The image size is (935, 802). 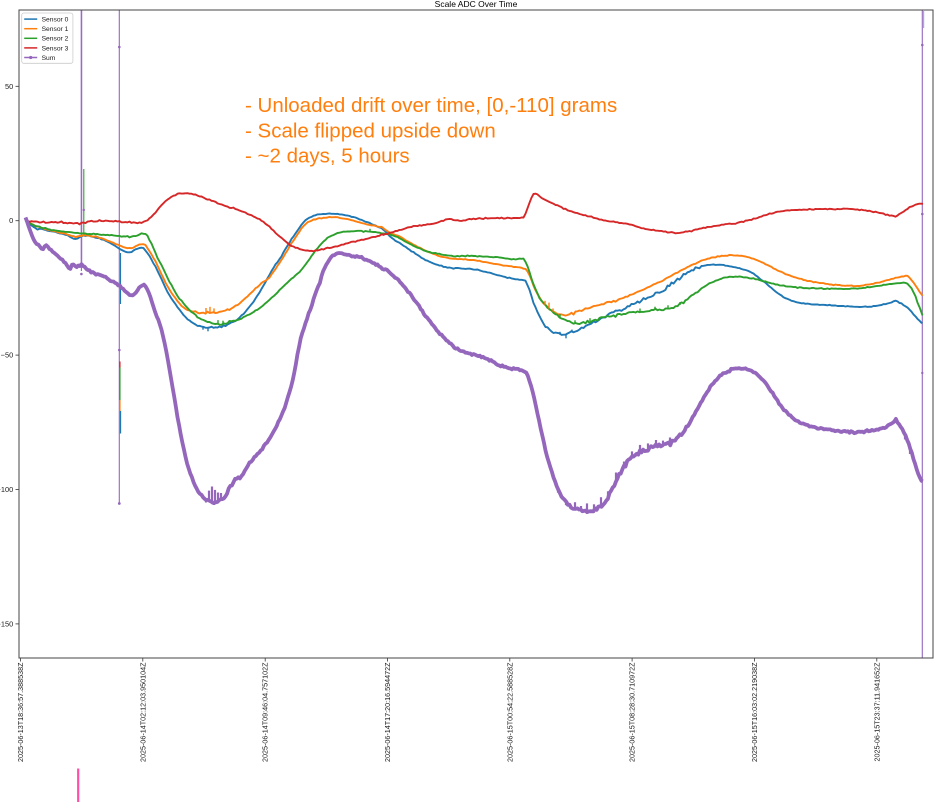 What do you see at coordinates (387, 712) in the screenshot?
I see `svg-text: 2025-06-14T17:20:16.594472Z` at bounding box center [387, 712].